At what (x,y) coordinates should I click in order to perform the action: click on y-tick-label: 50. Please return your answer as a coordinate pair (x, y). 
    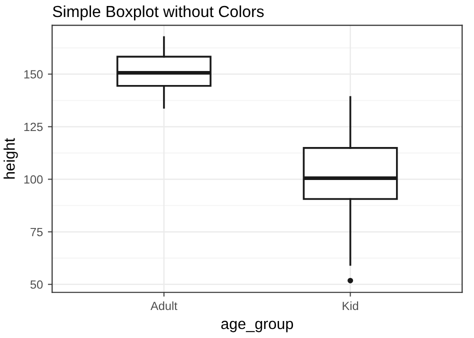
    Looking at the image, I should click on (36, 284).